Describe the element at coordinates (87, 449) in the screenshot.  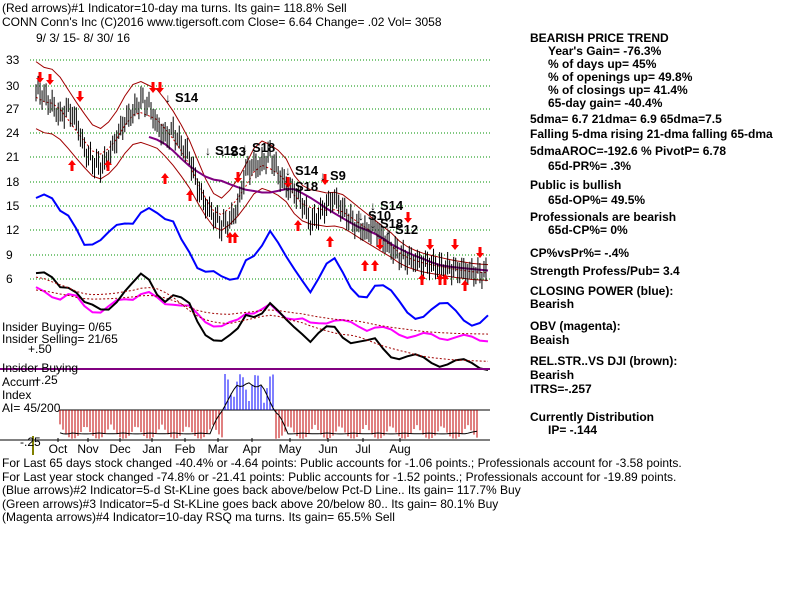
I see `x-tick-label: Nov` at that location.